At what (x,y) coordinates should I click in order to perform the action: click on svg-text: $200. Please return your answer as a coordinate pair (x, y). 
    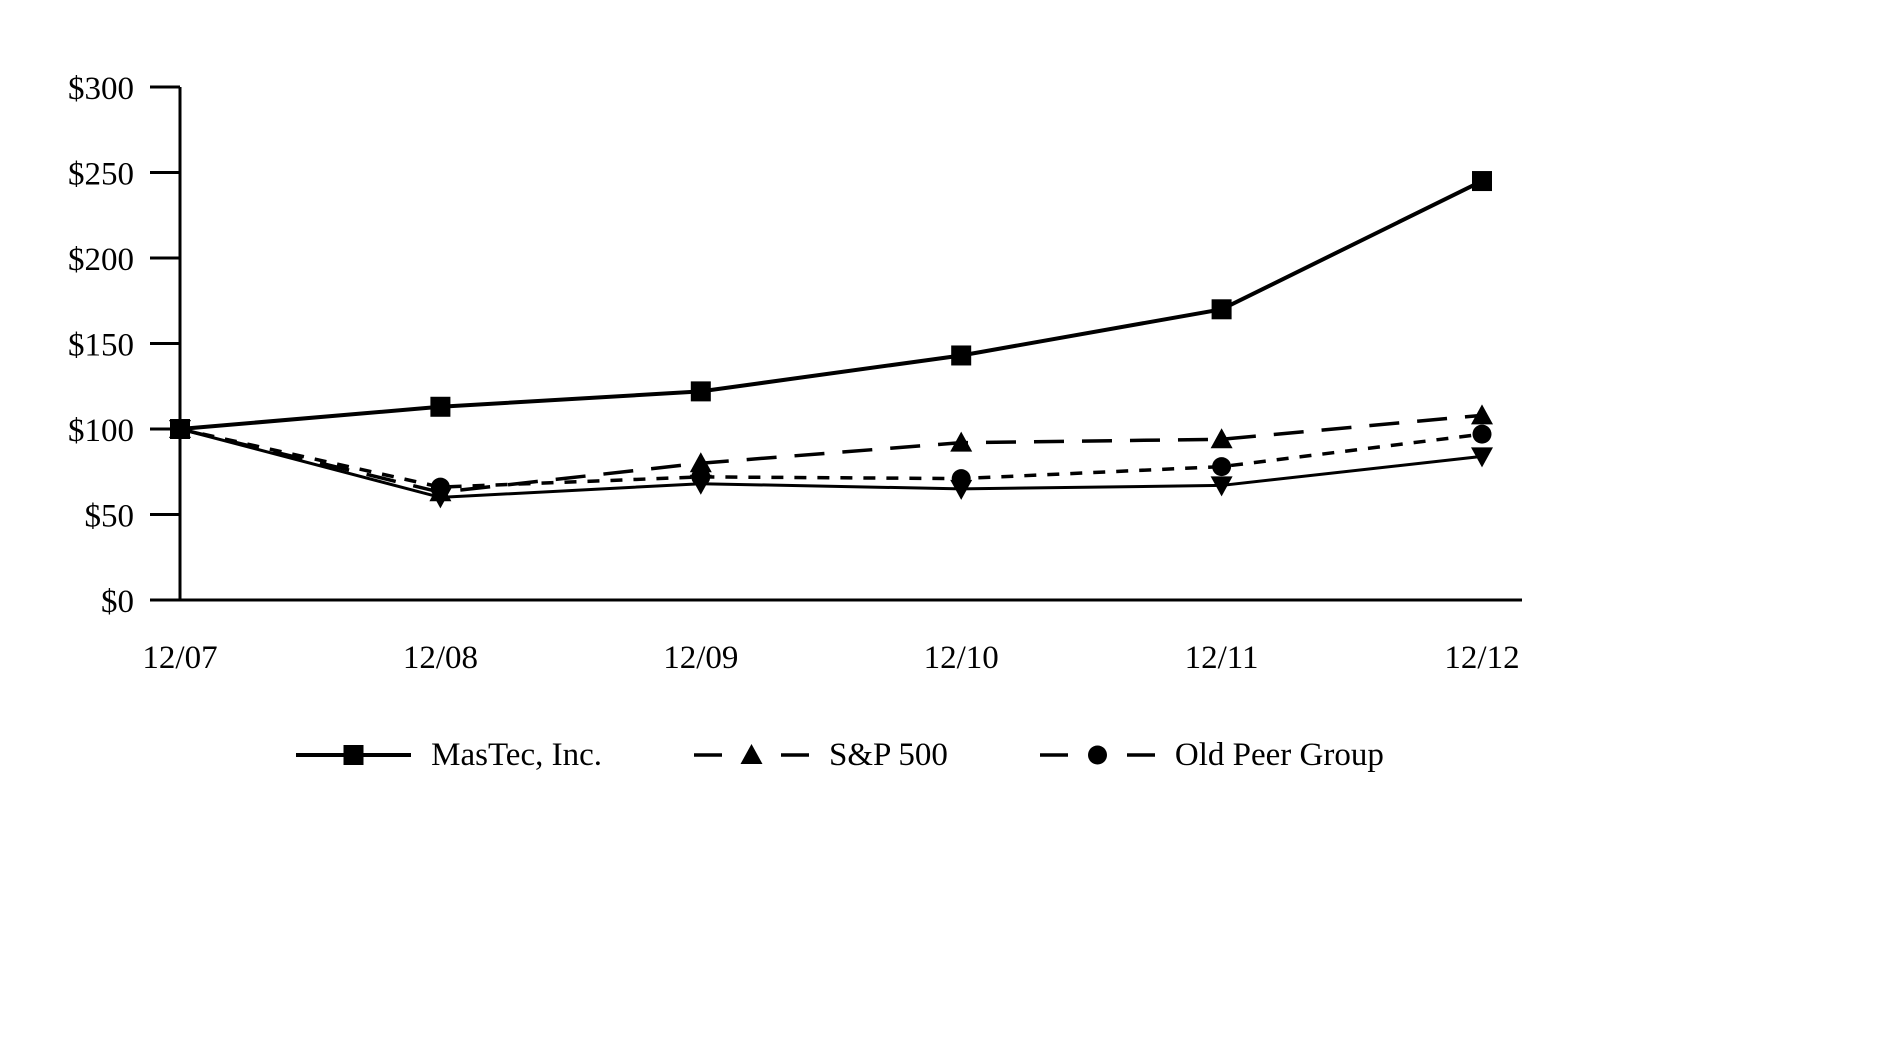
    Looking at the image, I should click on (101, 260).